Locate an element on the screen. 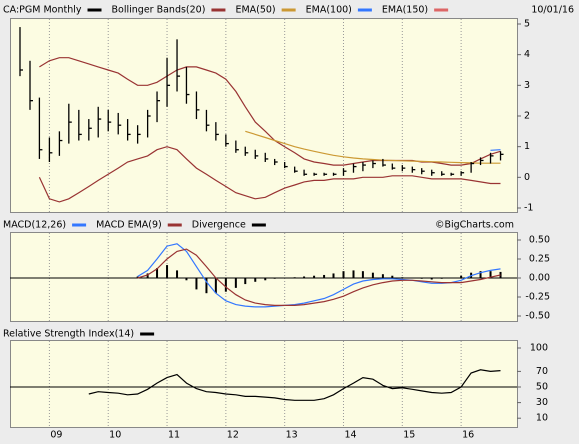 The image size is (579, 444). y-tick-label: -0.25 is located at coordinates (537, 297).